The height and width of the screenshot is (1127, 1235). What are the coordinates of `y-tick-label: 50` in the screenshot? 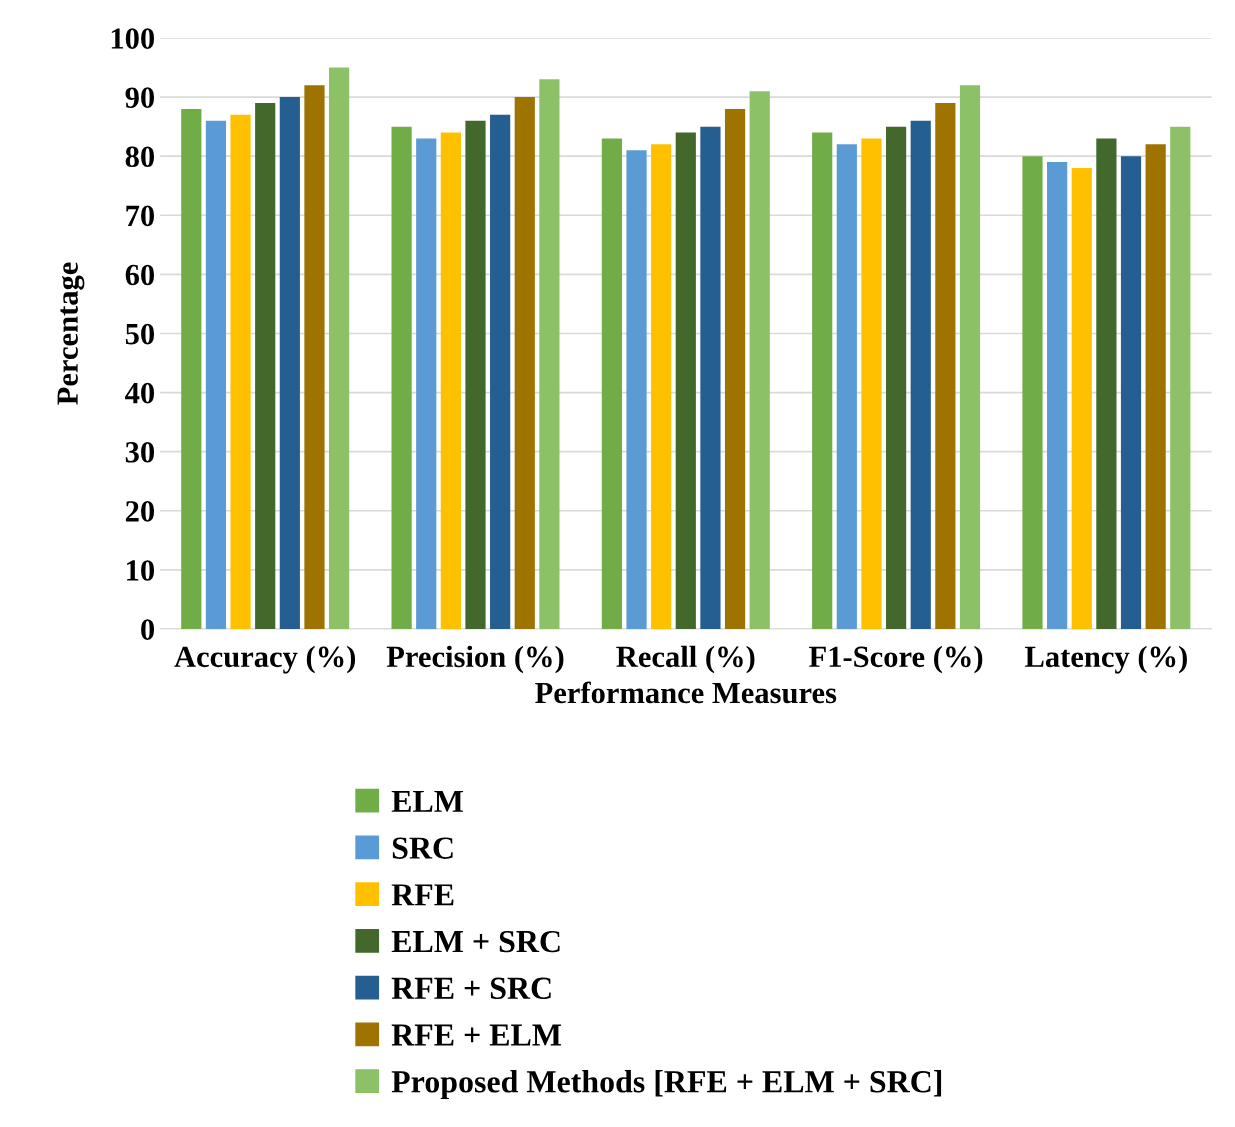 It's located at (140, 334).